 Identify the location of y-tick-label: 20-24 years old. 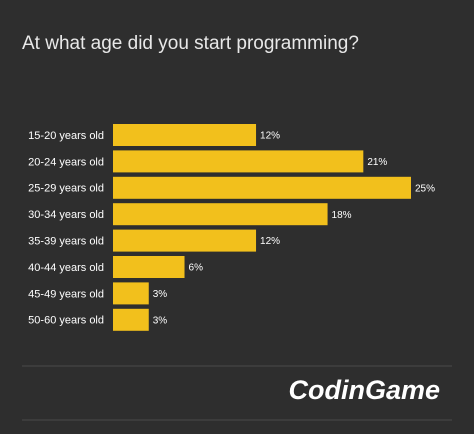
(66, 162).